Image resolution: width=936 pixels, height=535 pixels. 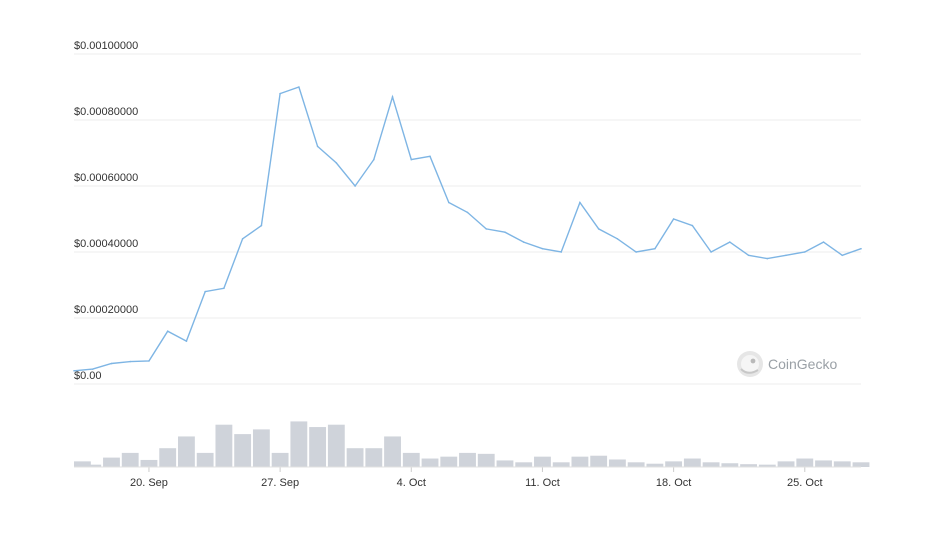 I want to click on y-tick-label: $0.00080000, so click(x=106, y=112).